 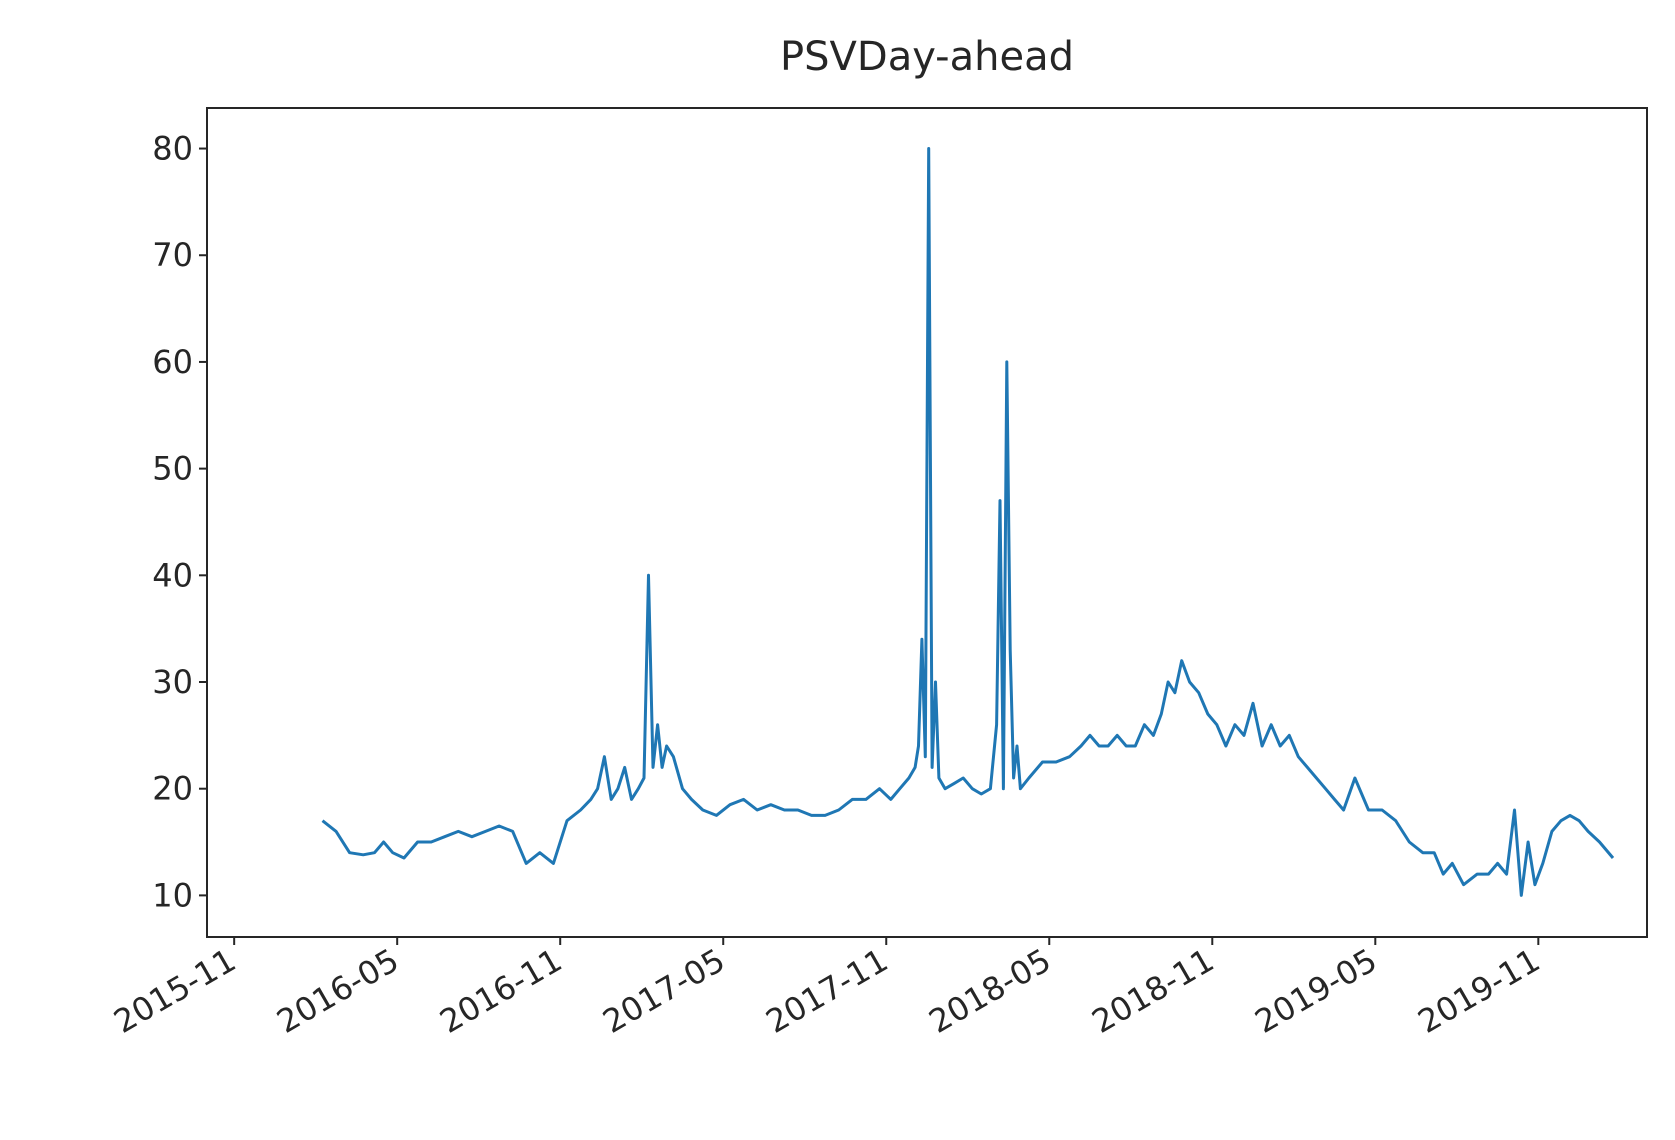 What do you see at coordinates (1316, 991) in the screenshot?
I see `x-tick-label: 2019-05` at bounding box center [1316, 991].